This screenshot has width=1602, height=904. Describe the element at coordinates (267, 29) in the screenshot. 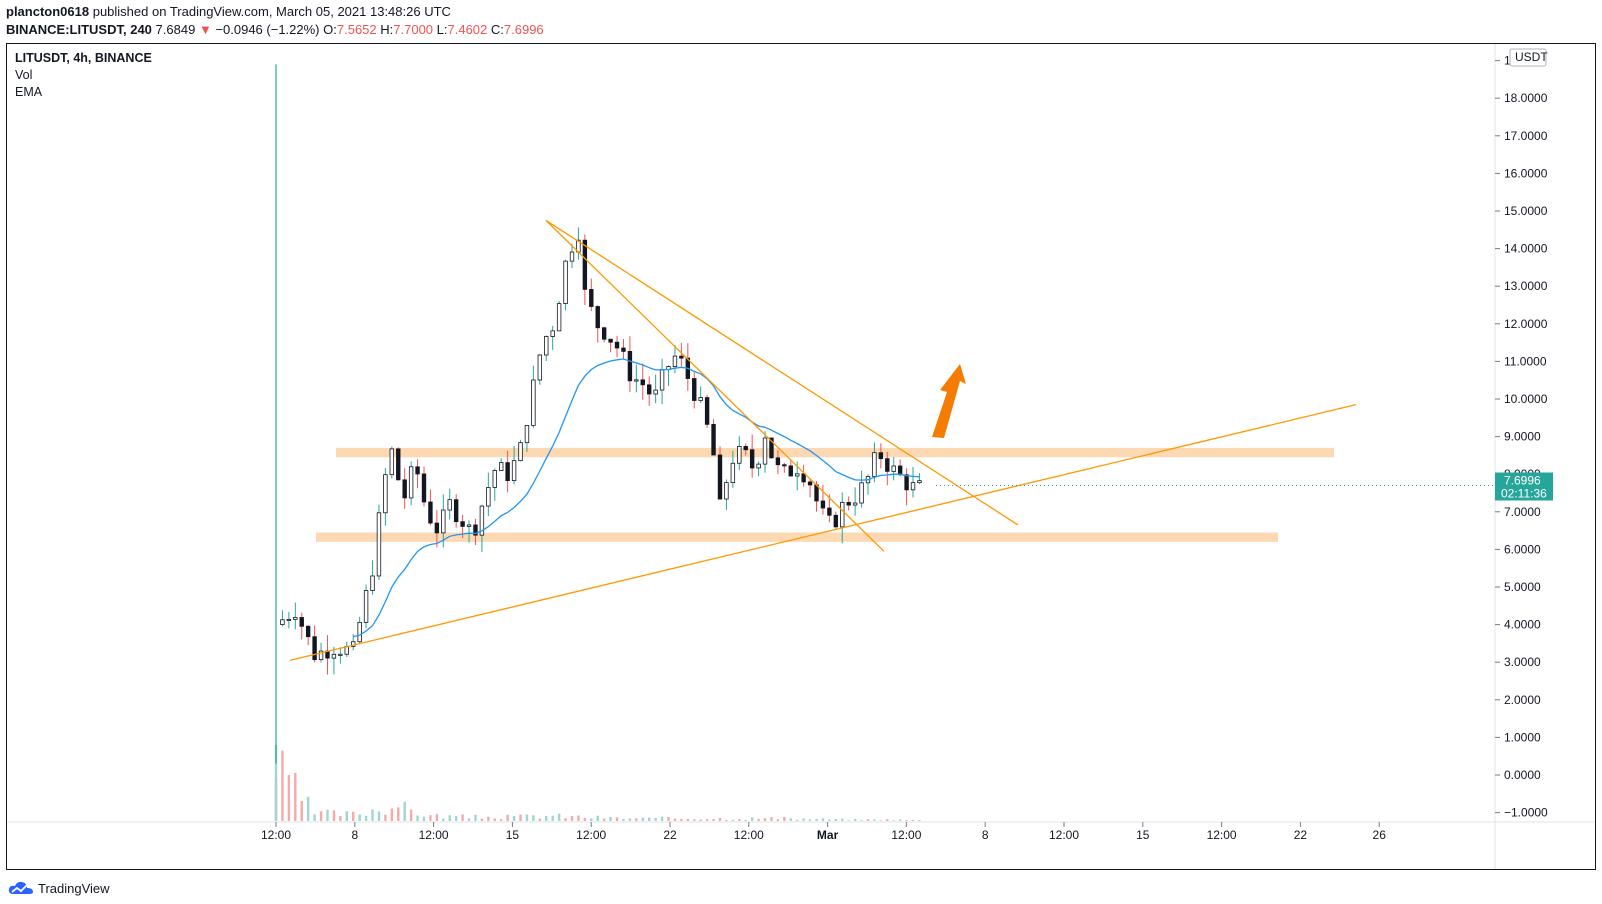

I see `price-change: −0.0946 (−1.22%)` at that location.